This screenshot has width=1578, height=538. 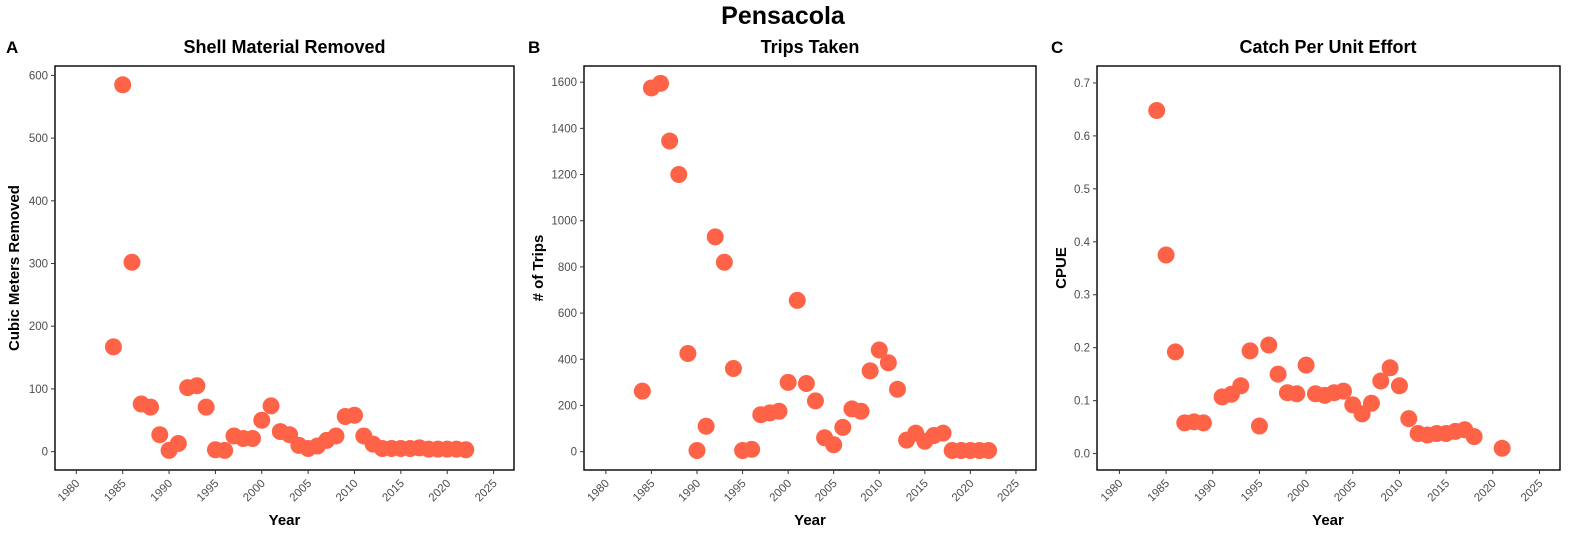 What do you see at coordinates (803, 487) in the screenshot?
I see `panel-b-x-ticks: 1980 1985 1990 1995 2000 2005 2010 2015 2020 2025` at bounding box center [803, 487].